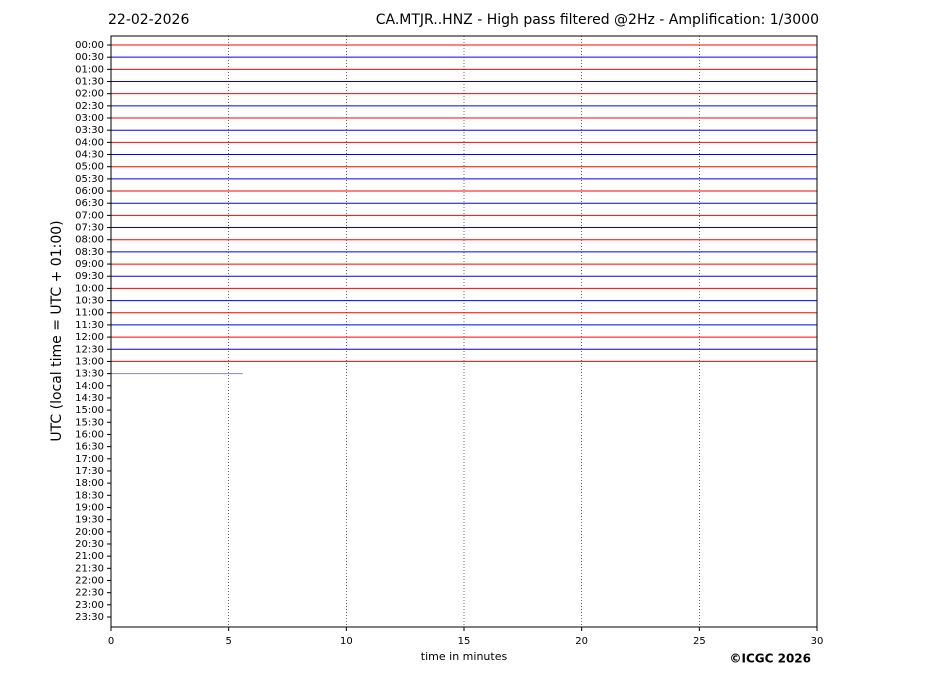  I want to click on y-tick-label: 15:30, so click(89, 422).